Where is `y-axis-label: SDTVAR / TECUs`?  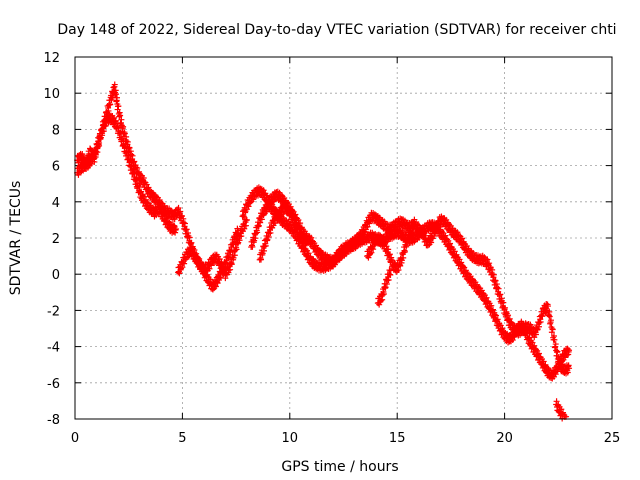
y-axis-label: SDTVAR / TECUs is located at coordinates (16, 238).